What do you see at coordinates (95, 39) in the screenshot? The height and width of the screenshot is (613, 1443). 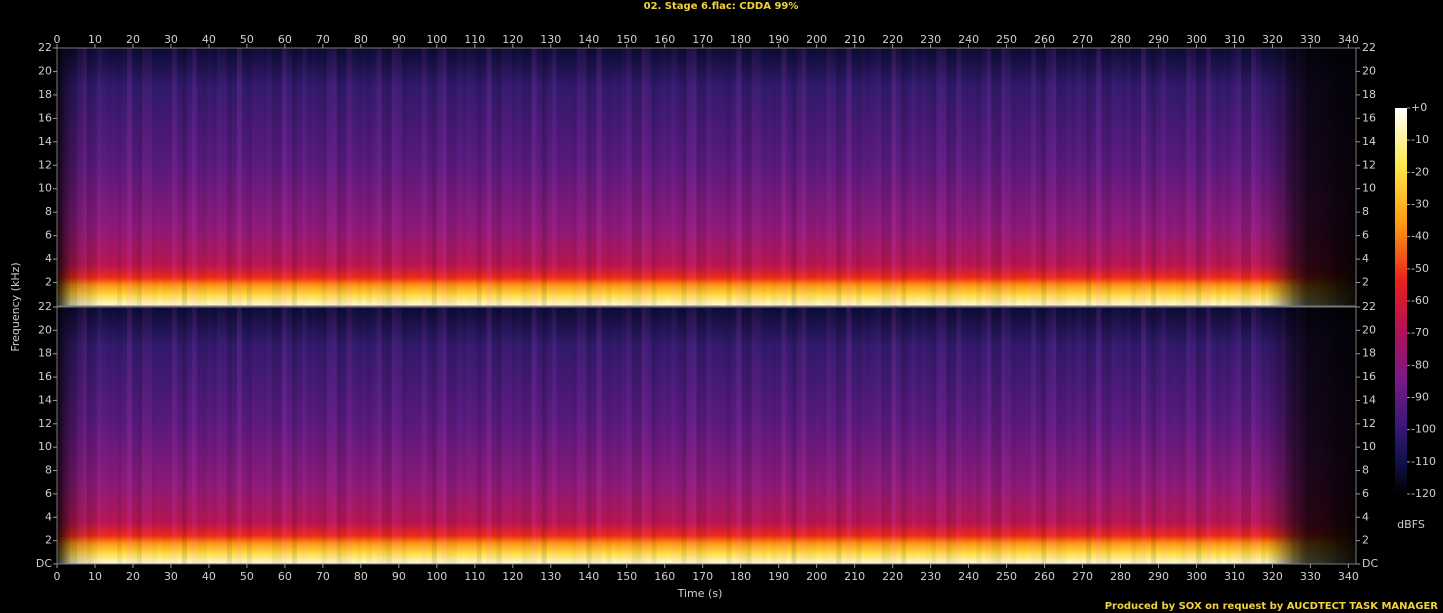 I see `x-tick-label: 10` at bounding box center [95, 39].